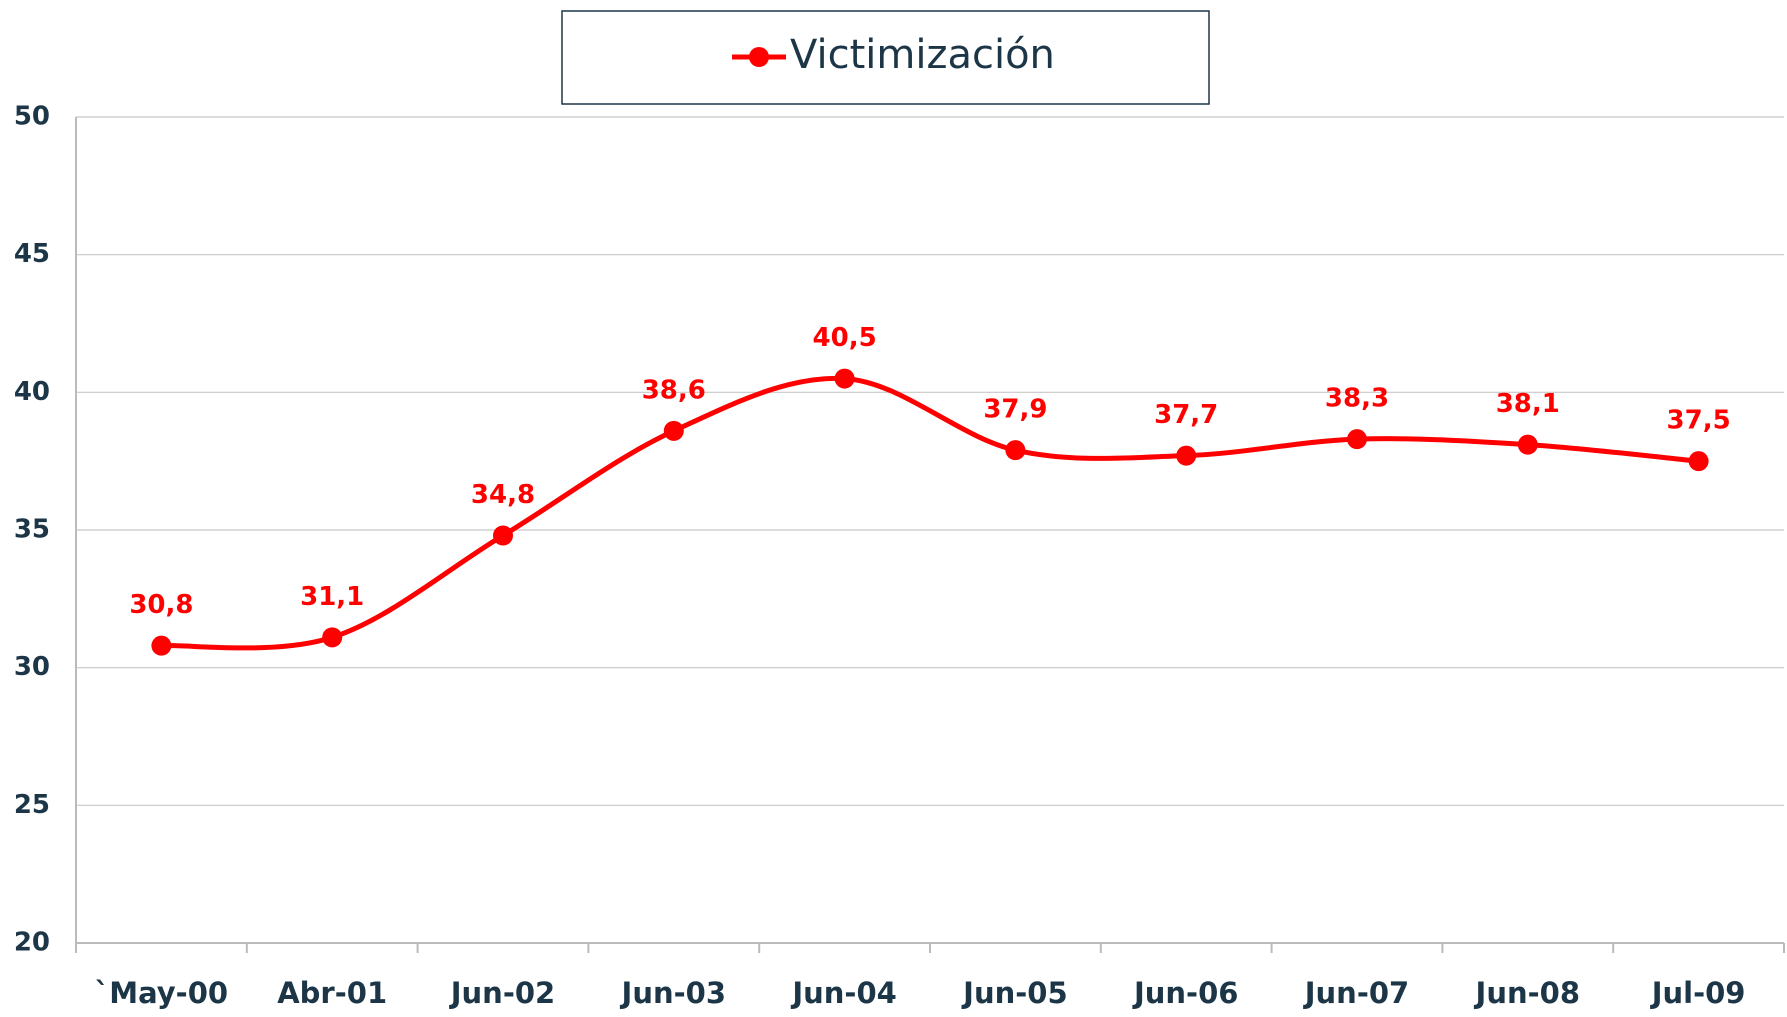  I want to click on x-tick-label: Jun-07, so click(1356, 993).